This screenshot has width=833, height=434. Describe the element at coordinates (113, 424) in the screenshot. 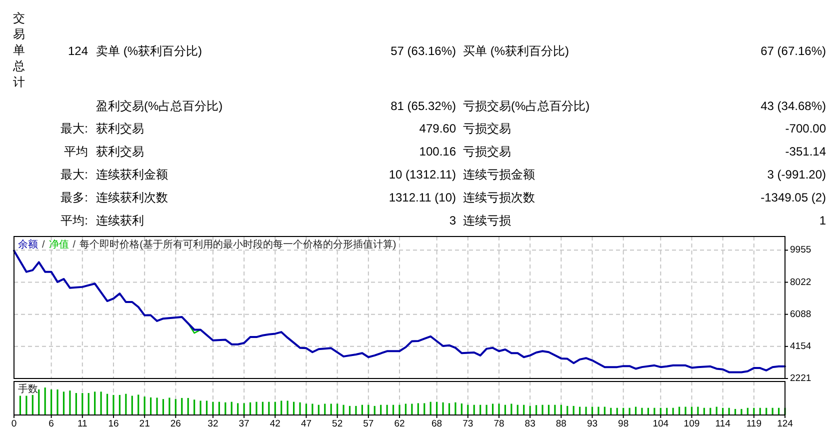

I see `tick-label: 16` at that location.